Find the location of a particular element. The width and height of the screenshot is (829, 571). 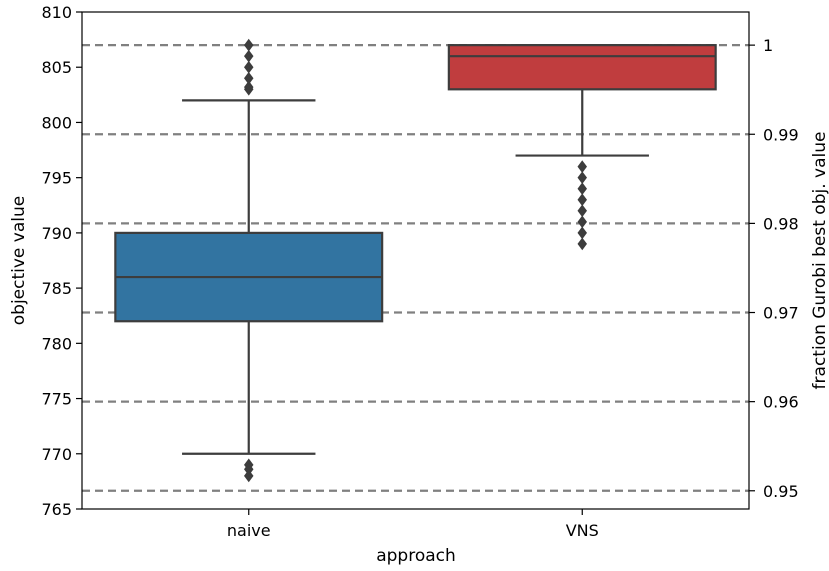

x-axis: naive VNS is located at coordinates (413, 524).